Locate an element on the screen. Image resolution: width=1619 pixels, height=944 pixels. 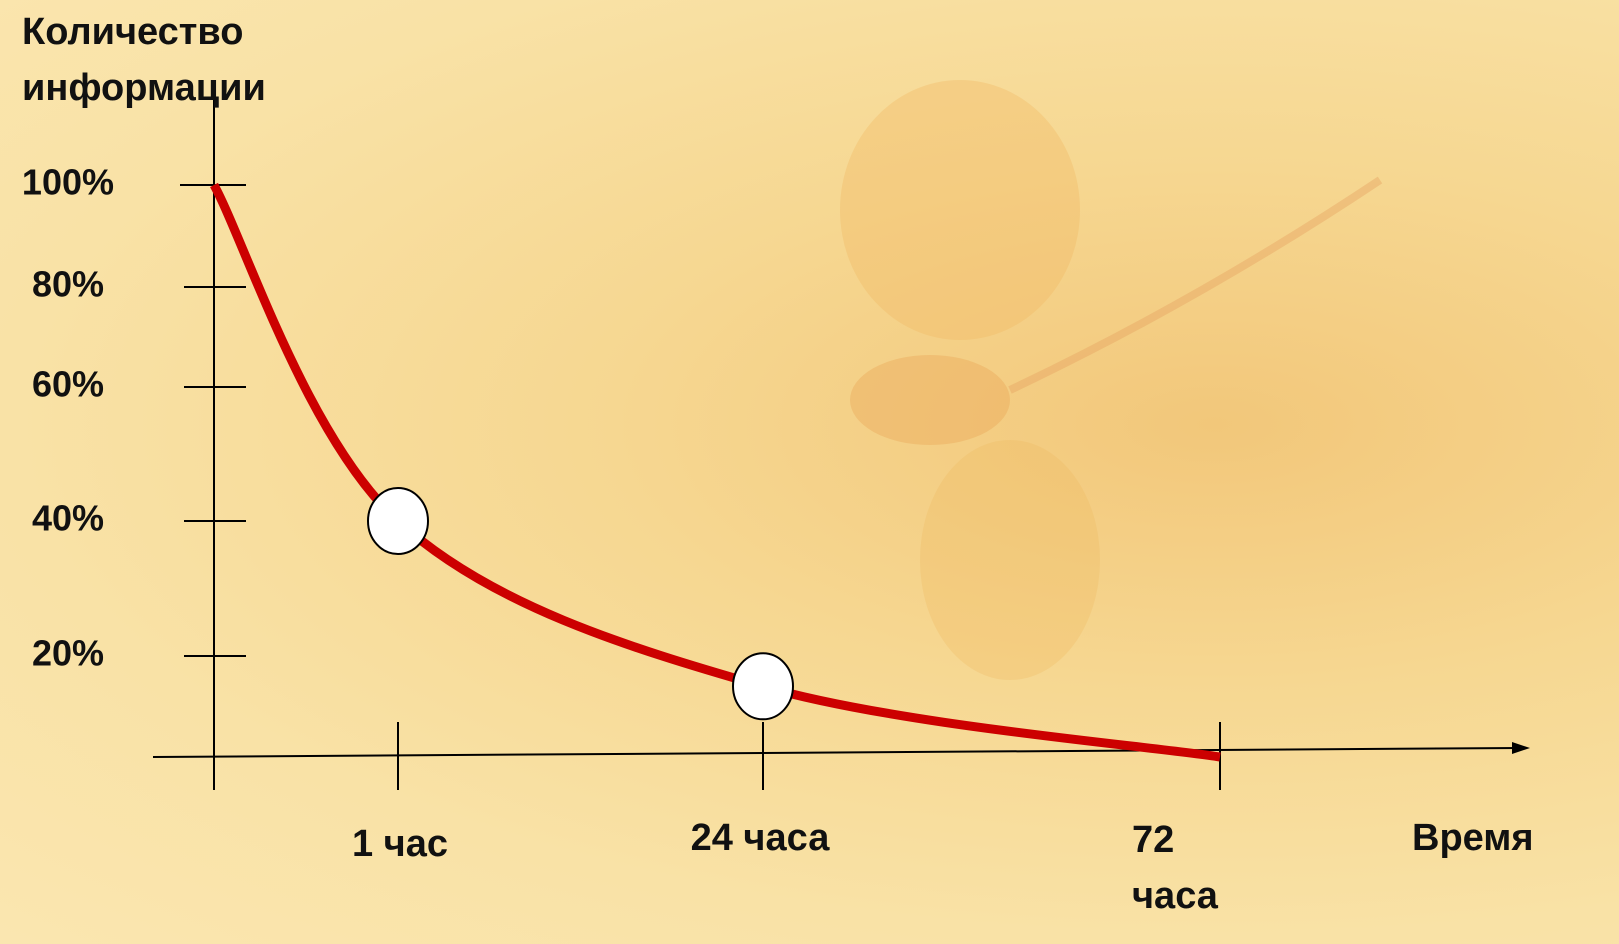
x-axis is located at coordinates (836, 752).